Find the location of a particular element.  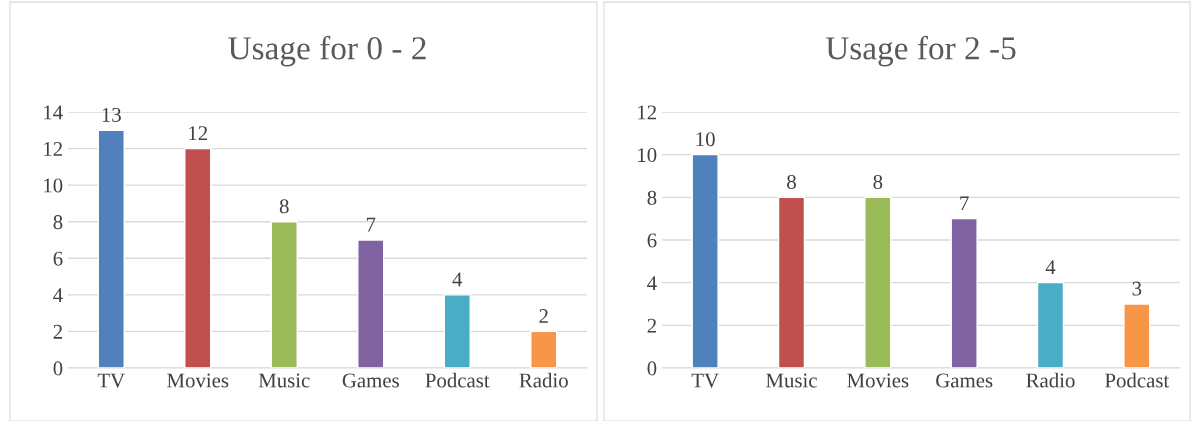

data-label: 2 is located at coordinates (543, 316).